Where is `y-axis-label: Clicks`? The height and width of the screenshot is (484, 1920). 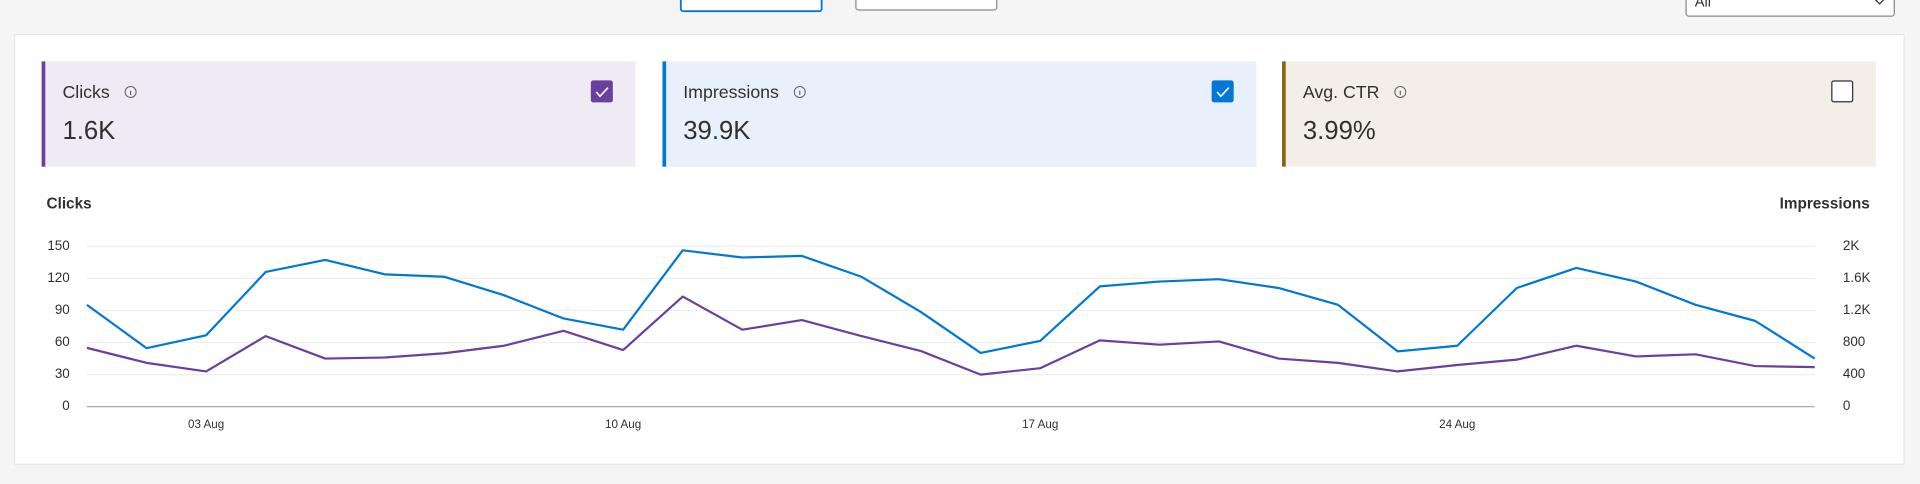
y-axis-label: Clicks is located at coordinates (69, 204).